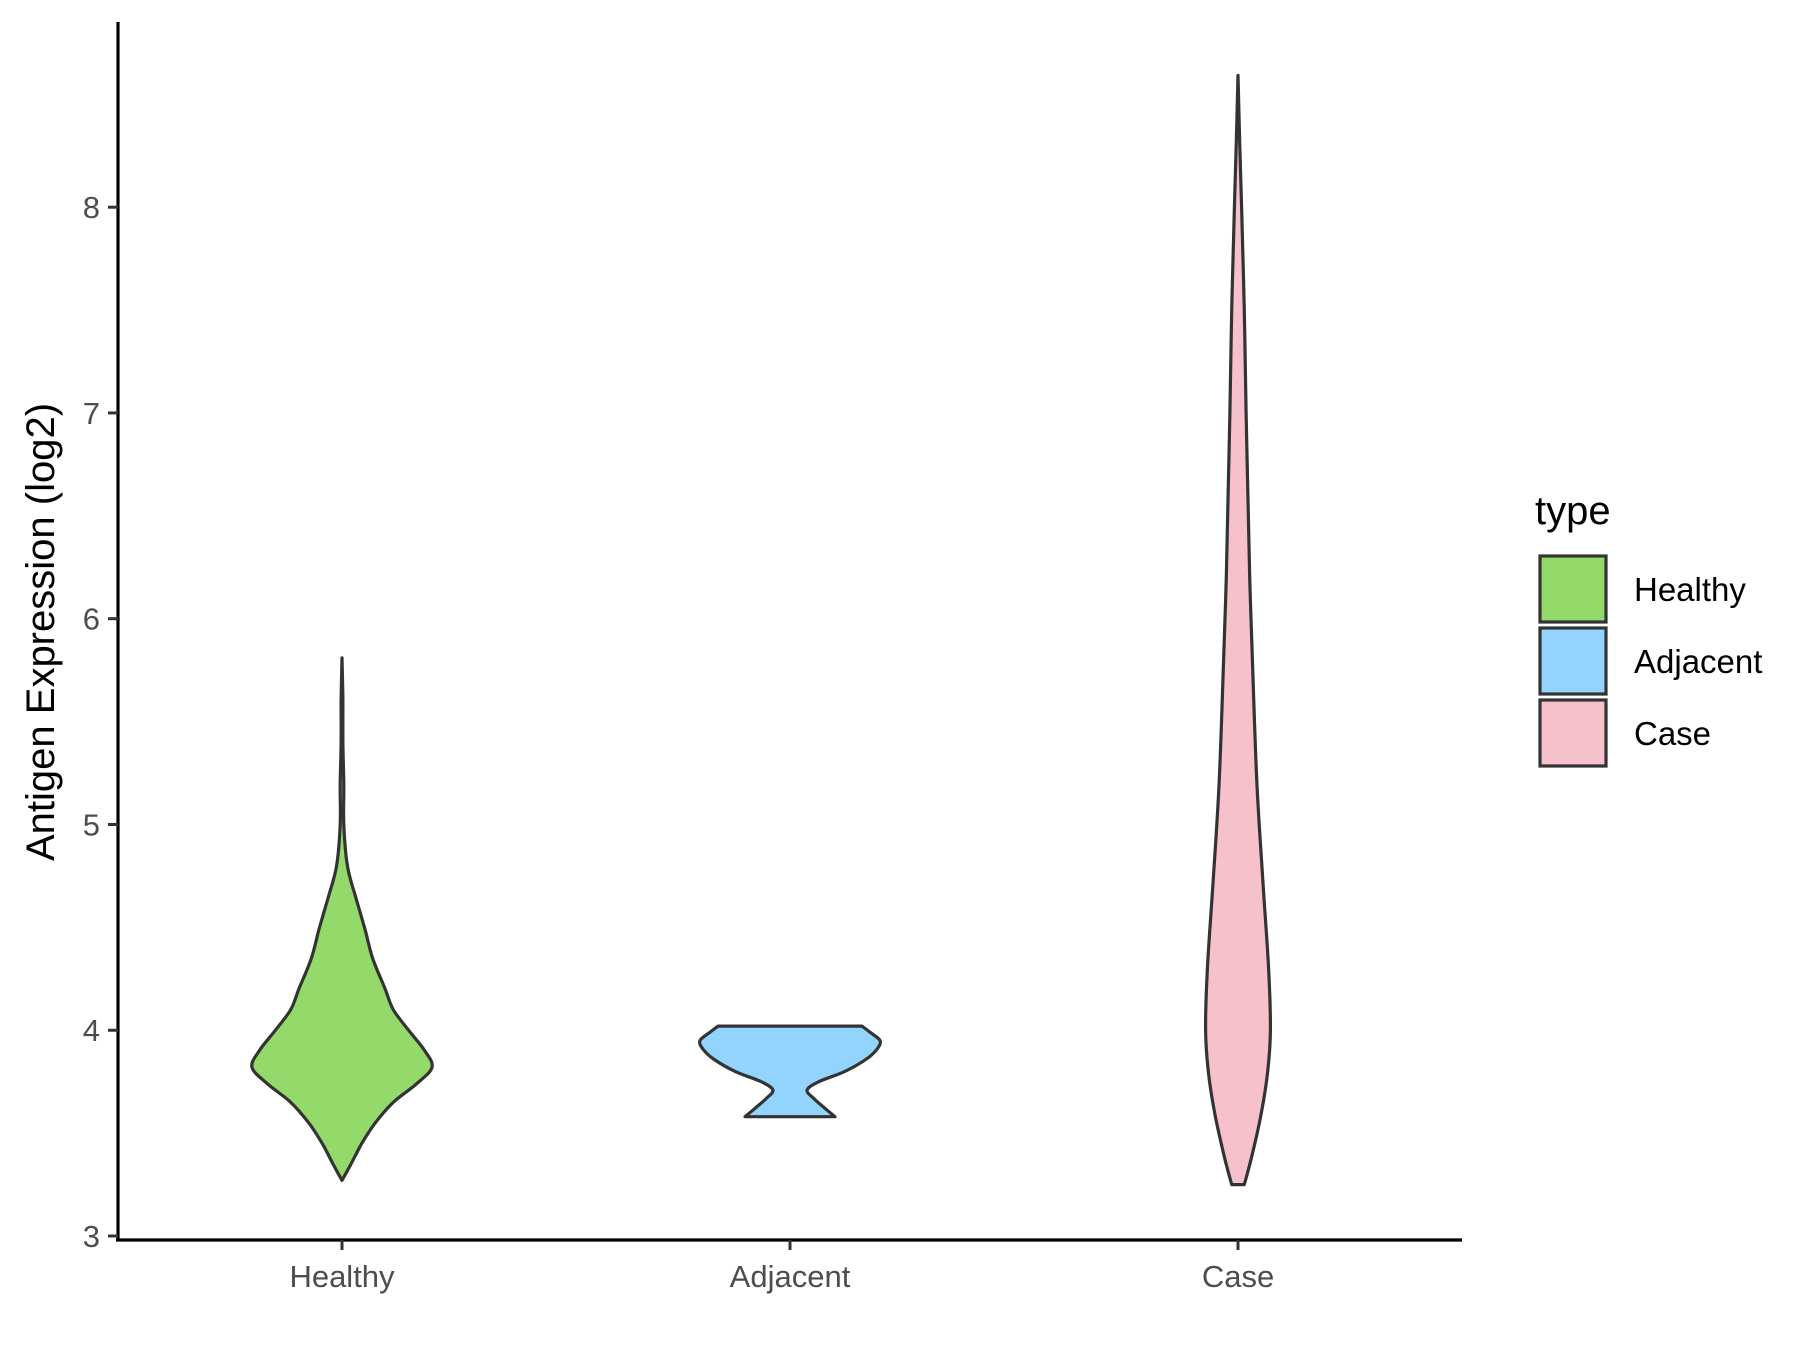  Describe the element at coordinates (1573, 733) in the screenshot. I see `legend-swatch-case` at that location.